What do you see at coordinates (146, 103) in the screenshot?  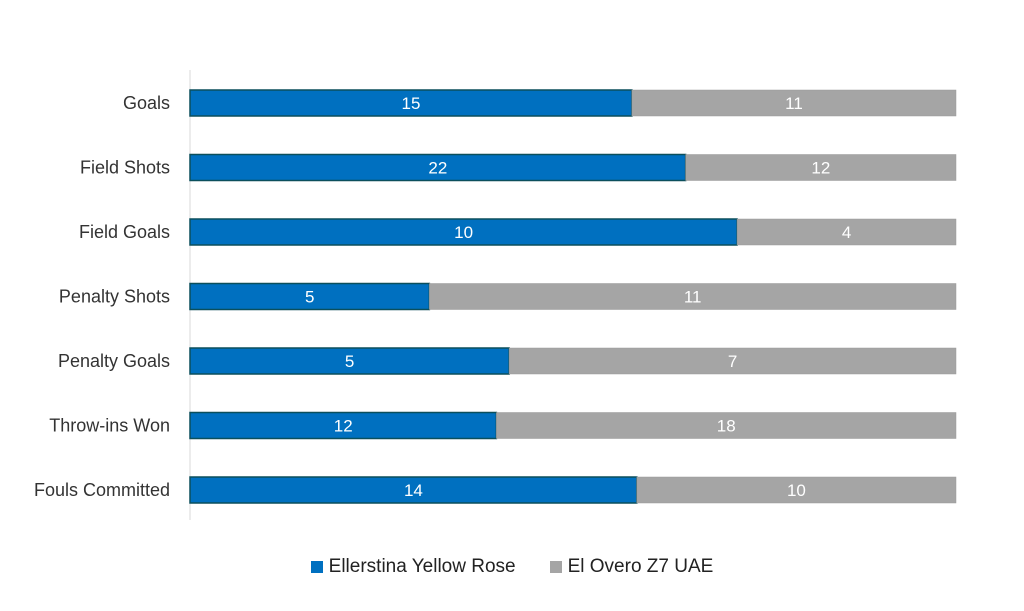 I see `category-label: Goals` at bounding box center [146, 103].